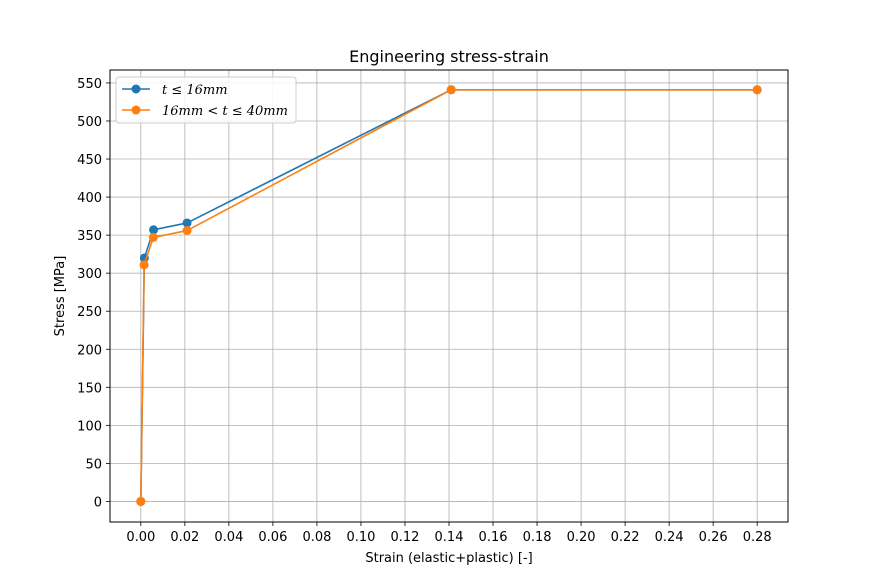 Image resolution: width=876 pixels, height=586 pixels. What do you see at coordinates (360, 537) in the screenshot?
I see `x-tick-label: 0.10` at bounding box center [360, 537].